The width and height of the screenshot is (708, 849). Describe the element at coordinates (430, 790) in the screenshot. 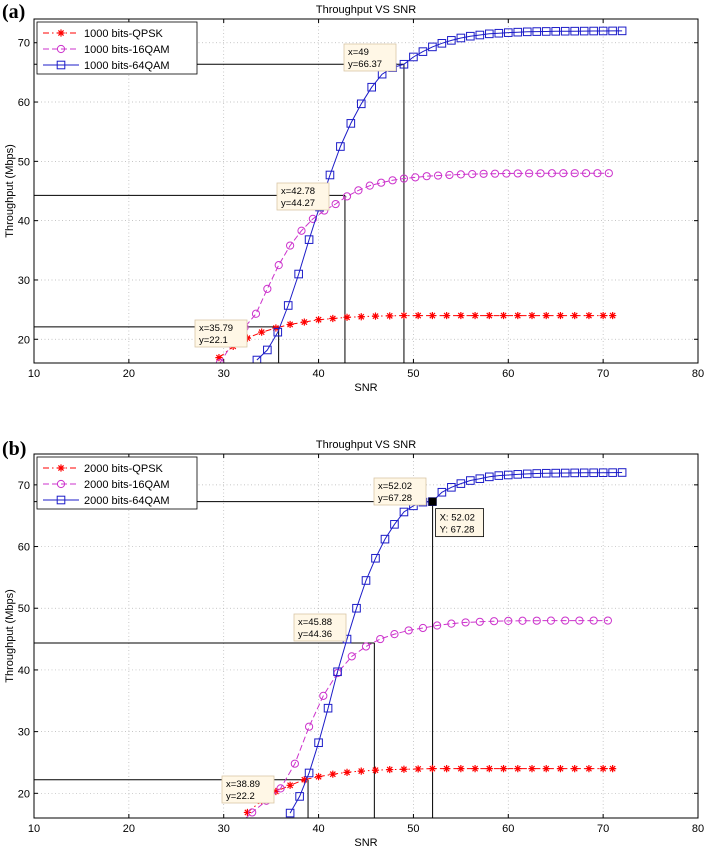

I see `series-line-star` at that location.